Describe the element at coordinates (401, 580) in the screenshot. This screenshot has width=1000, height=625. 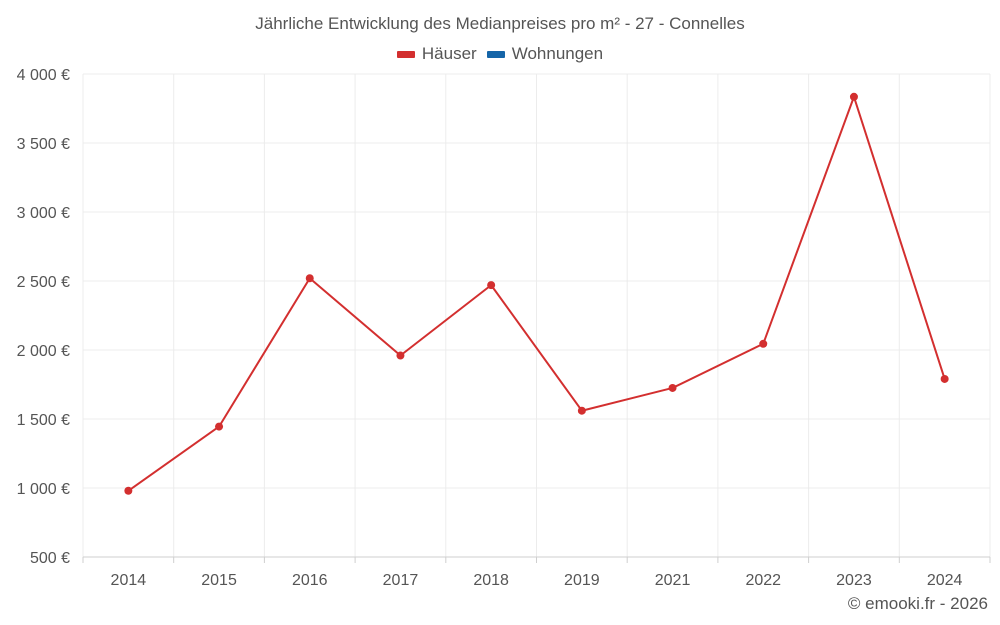
I see `x-tick-label: 2017` at that location.